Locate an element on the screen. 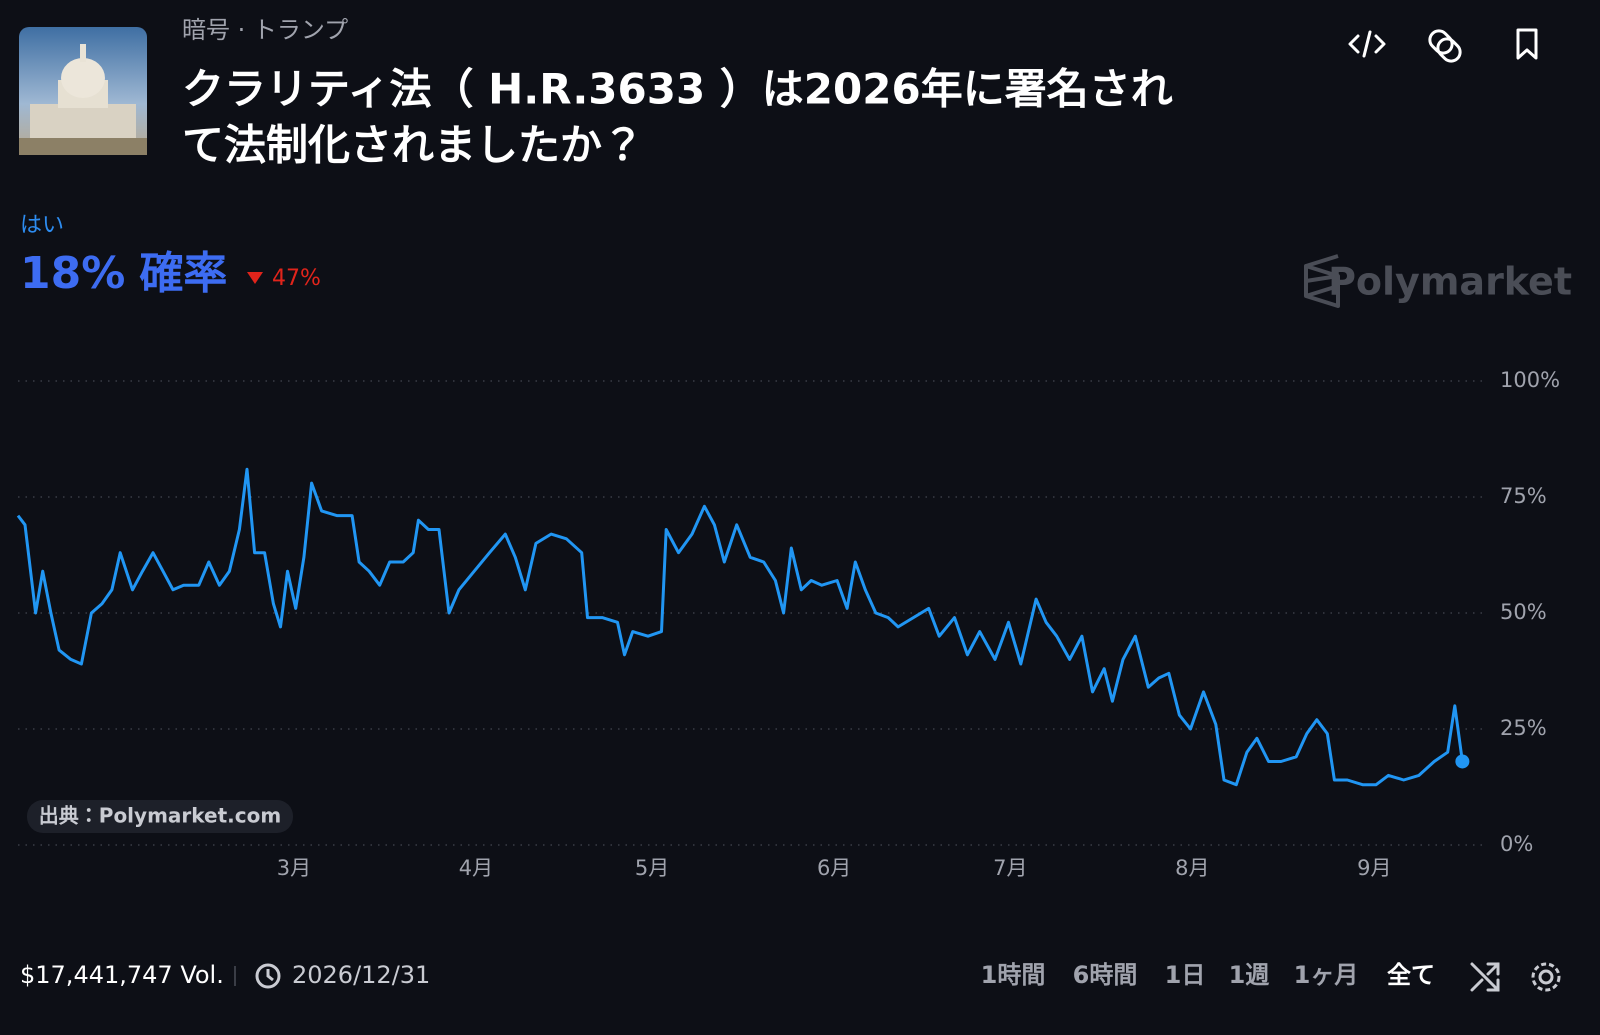  brand: Polymarket is located at coordinates (1450, 282).